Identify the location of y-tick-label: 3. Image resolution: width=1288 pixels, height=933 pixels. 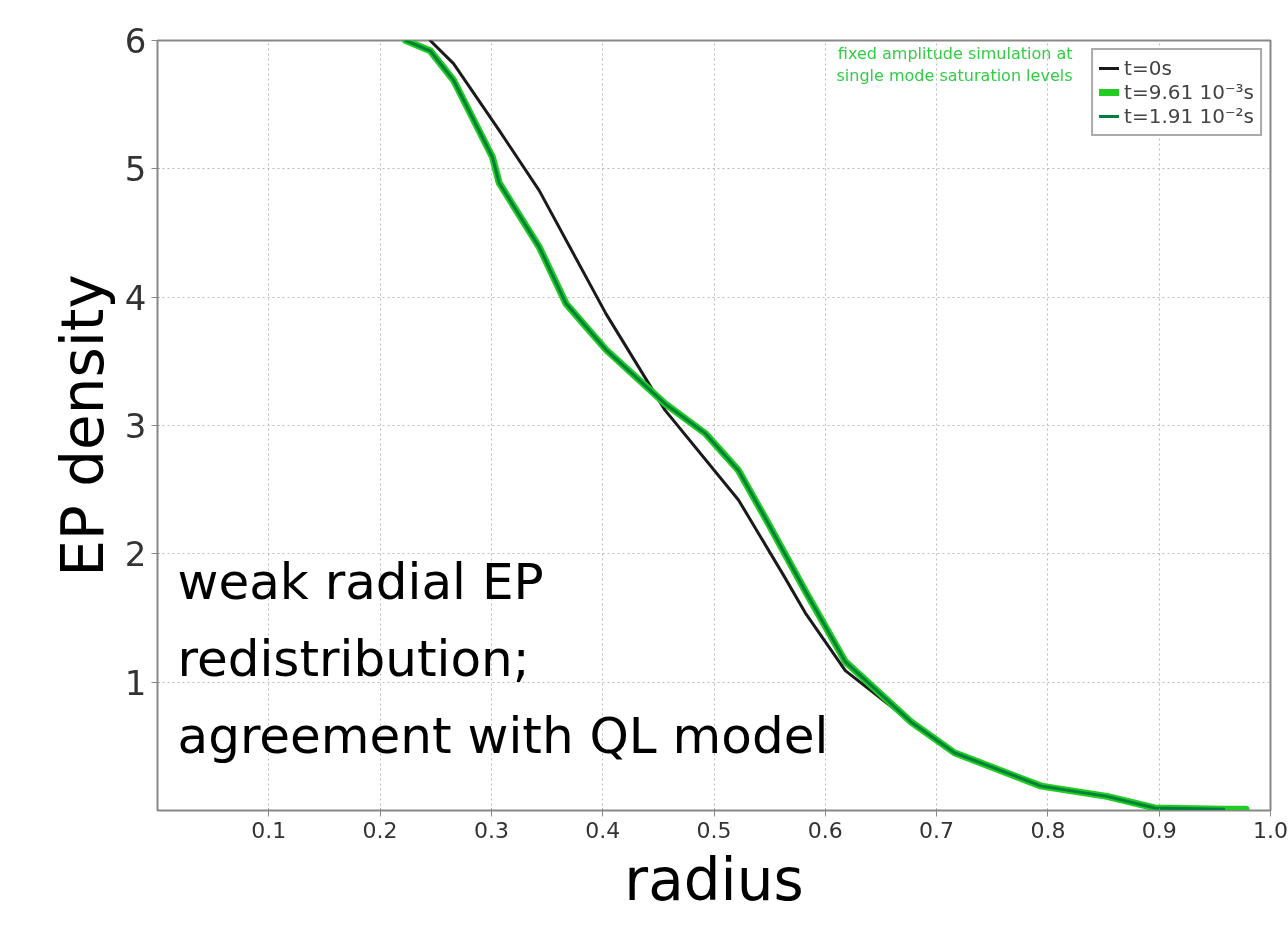
(135, 426).